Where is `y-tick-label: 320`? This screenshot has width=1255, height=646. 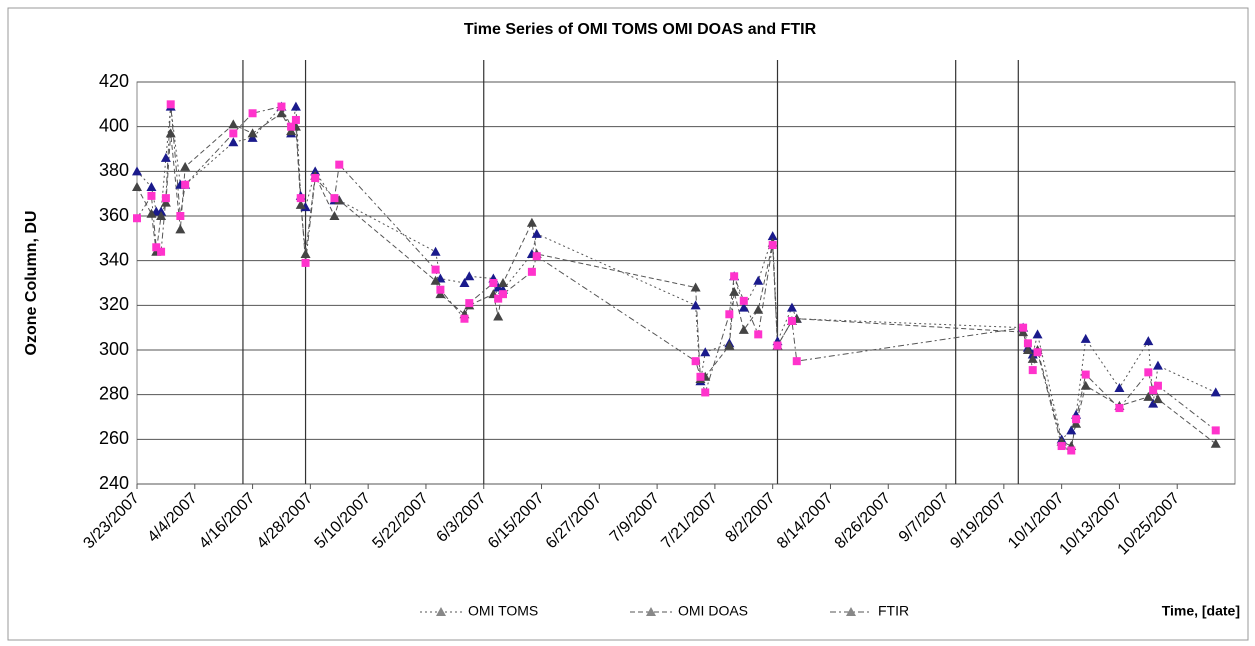 y-tick-label: 320 is located at coordinates (114, 304).